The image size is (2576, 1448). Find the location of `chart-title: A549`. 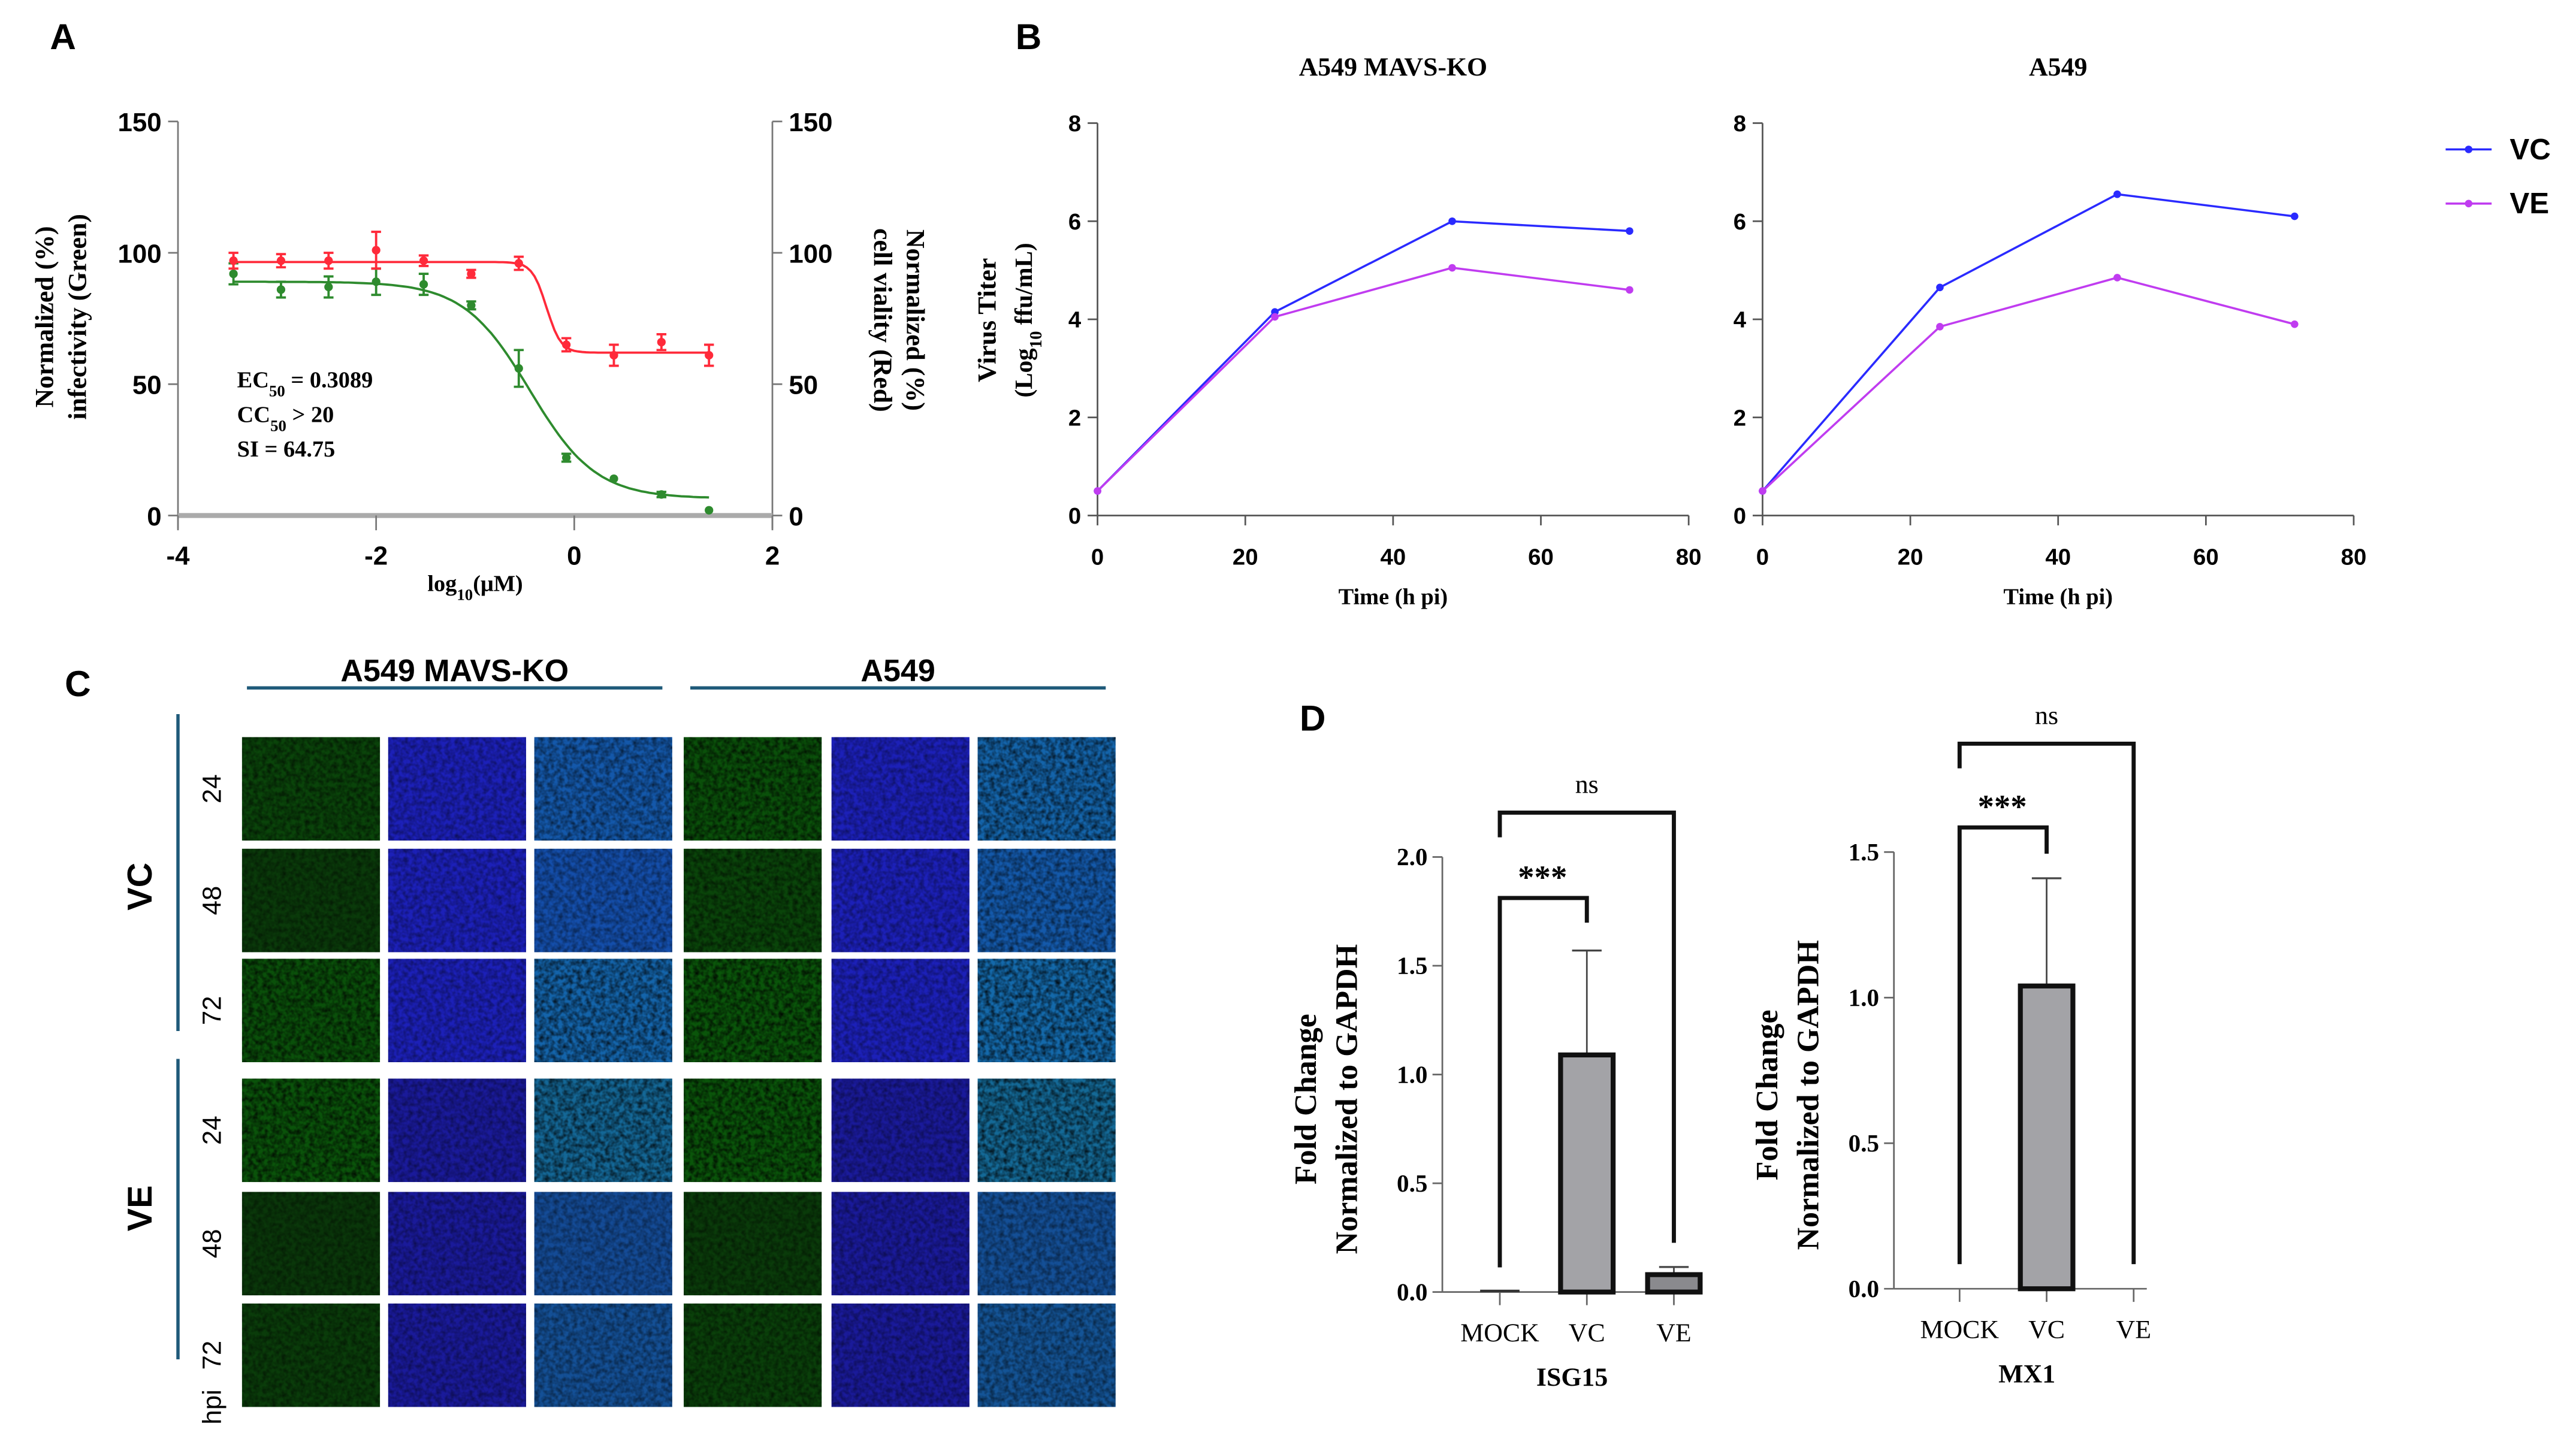

chart-title: A549 is located at coordinates (2058, 67).